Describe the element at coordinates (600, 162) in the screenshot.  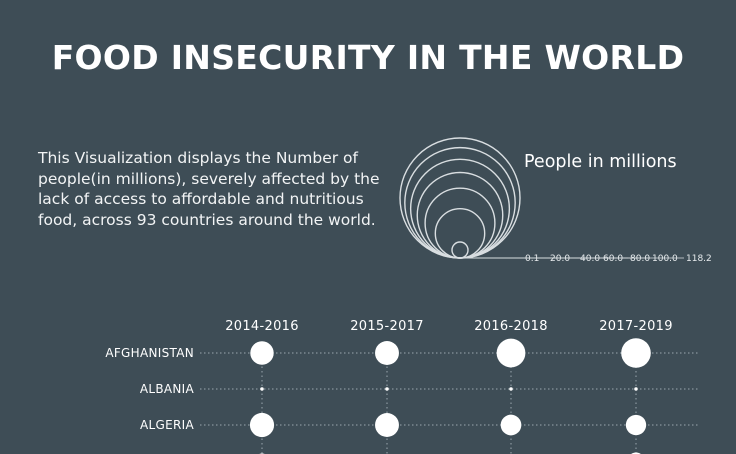
I see `legend-title: People in millions` at that location.